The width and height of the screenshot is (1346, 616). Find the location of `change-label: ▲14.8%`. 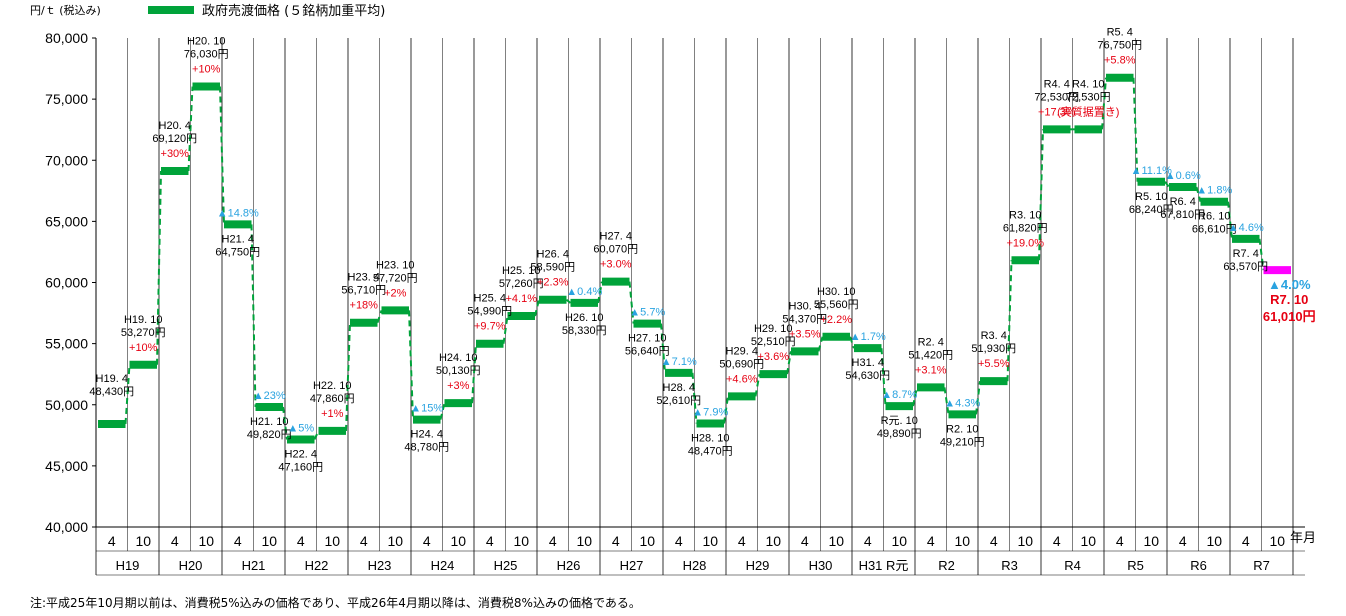

change-label: ▲14.8% is located at coordinates (238, 213).